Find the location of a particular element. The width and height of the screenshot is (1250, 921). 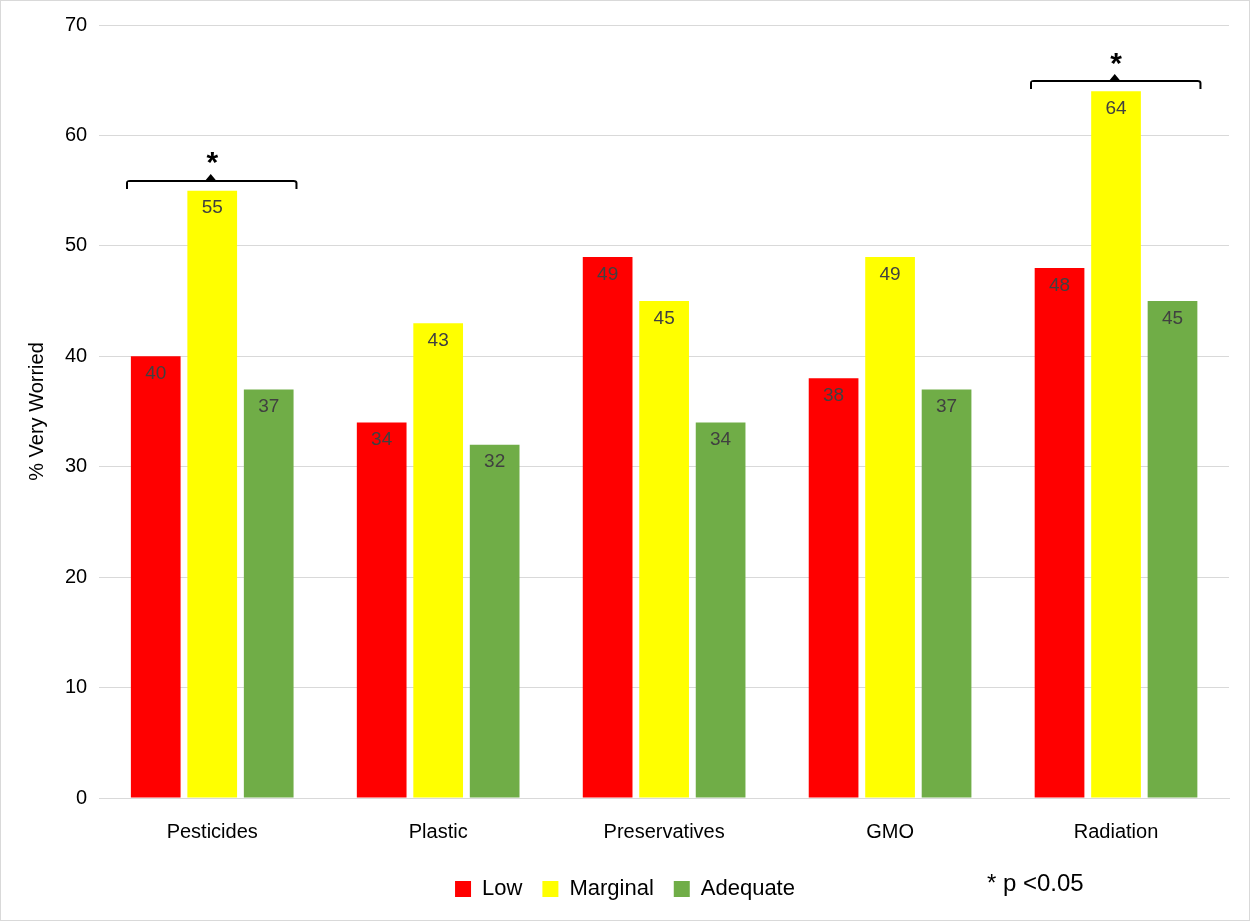

x-tick-label: Pesticides is located at coordinates (212, 830).